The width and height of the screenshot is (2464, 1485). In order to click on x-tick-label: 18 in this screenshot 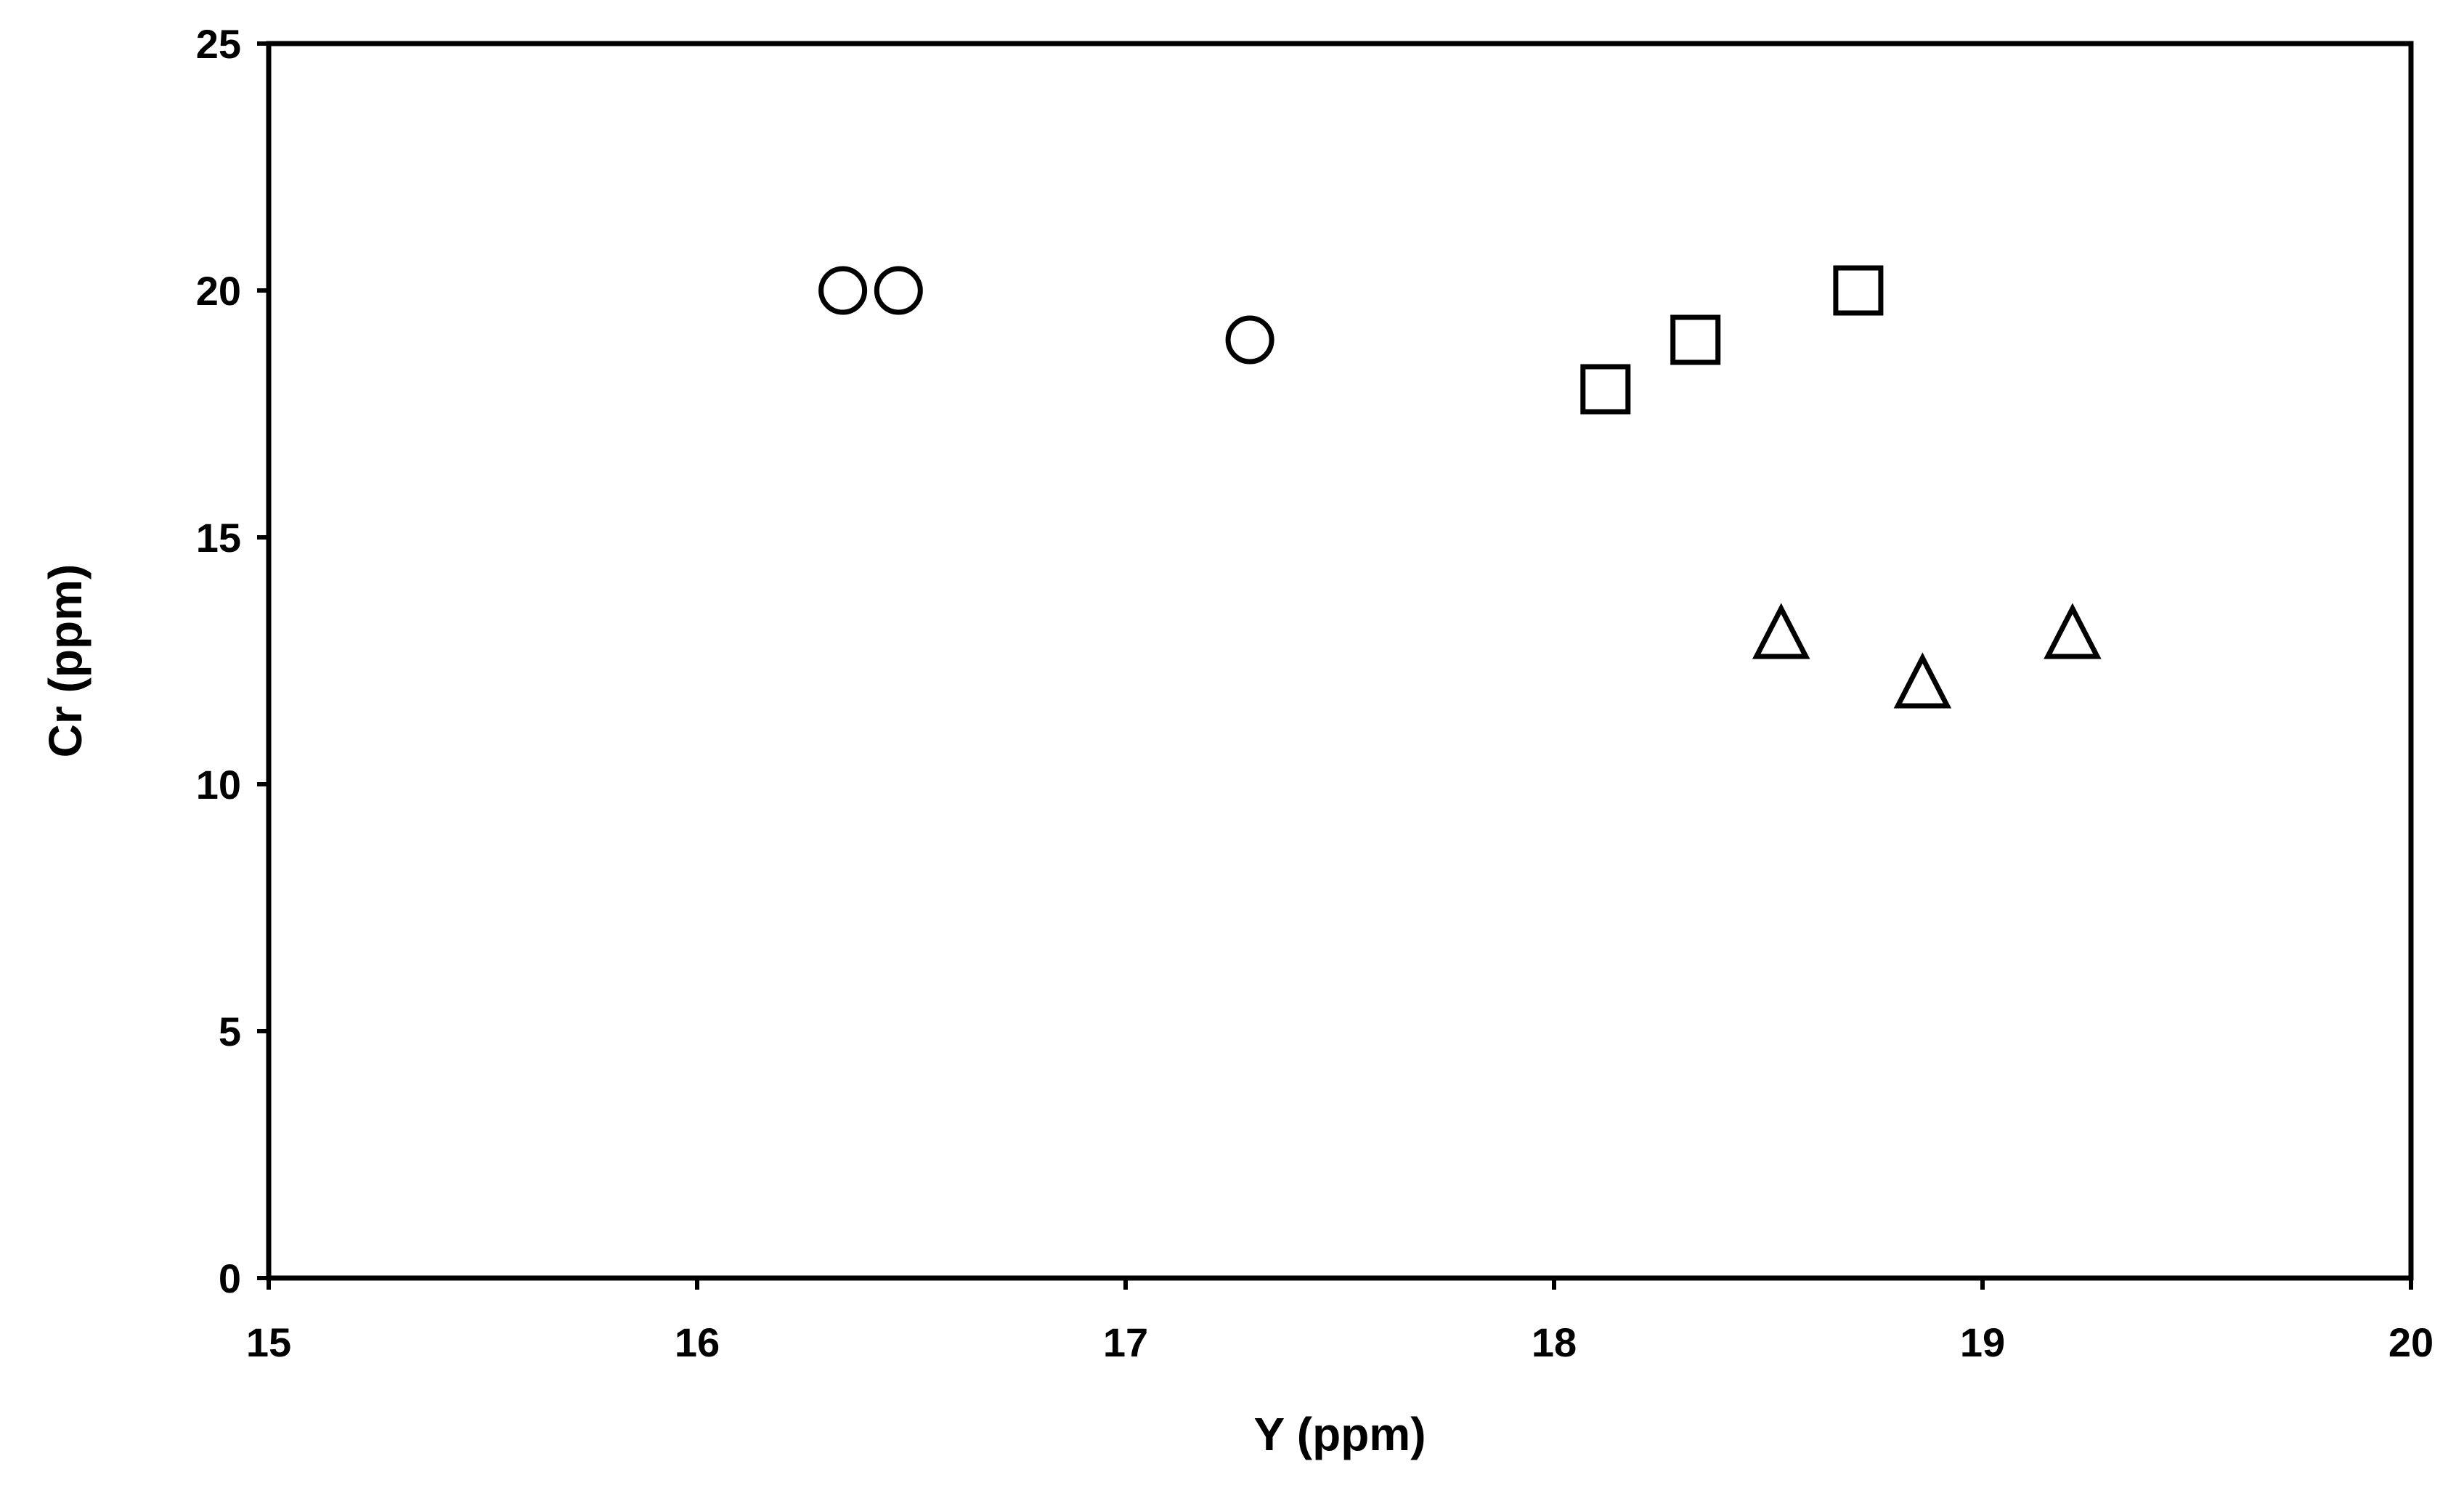, I will do `click(1554, 1342)`.